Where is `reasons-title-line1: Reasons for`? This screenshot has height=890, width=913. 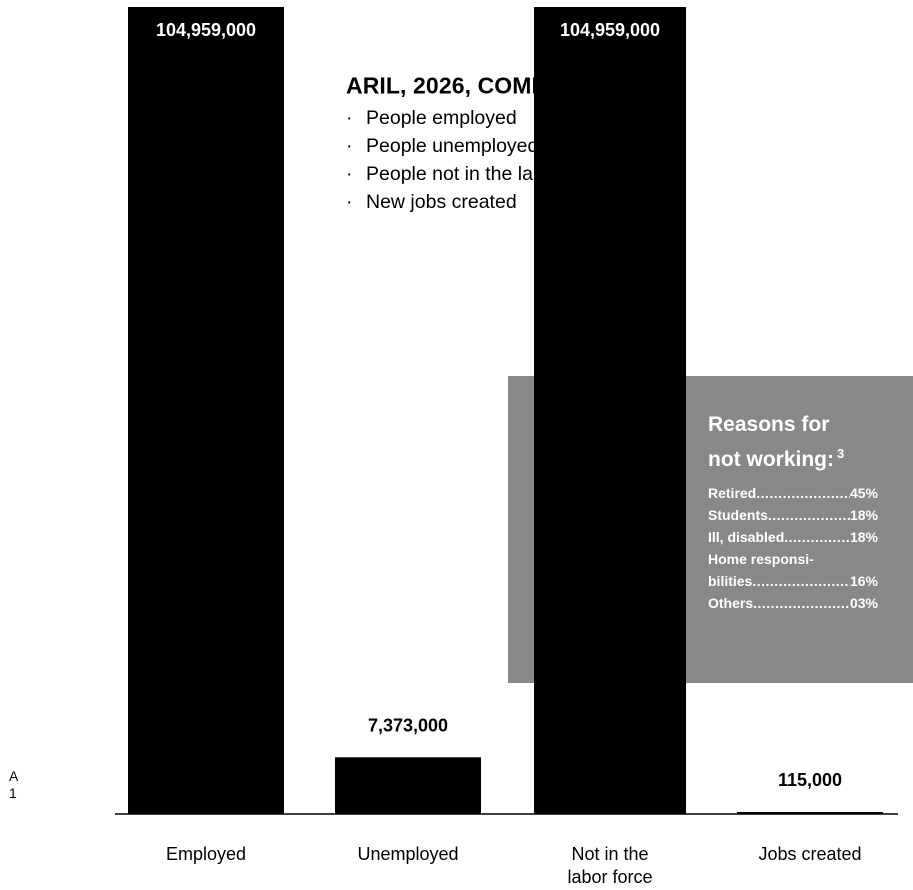 reasons-title-line1: Reasons for is located at coordinates (769, 424).